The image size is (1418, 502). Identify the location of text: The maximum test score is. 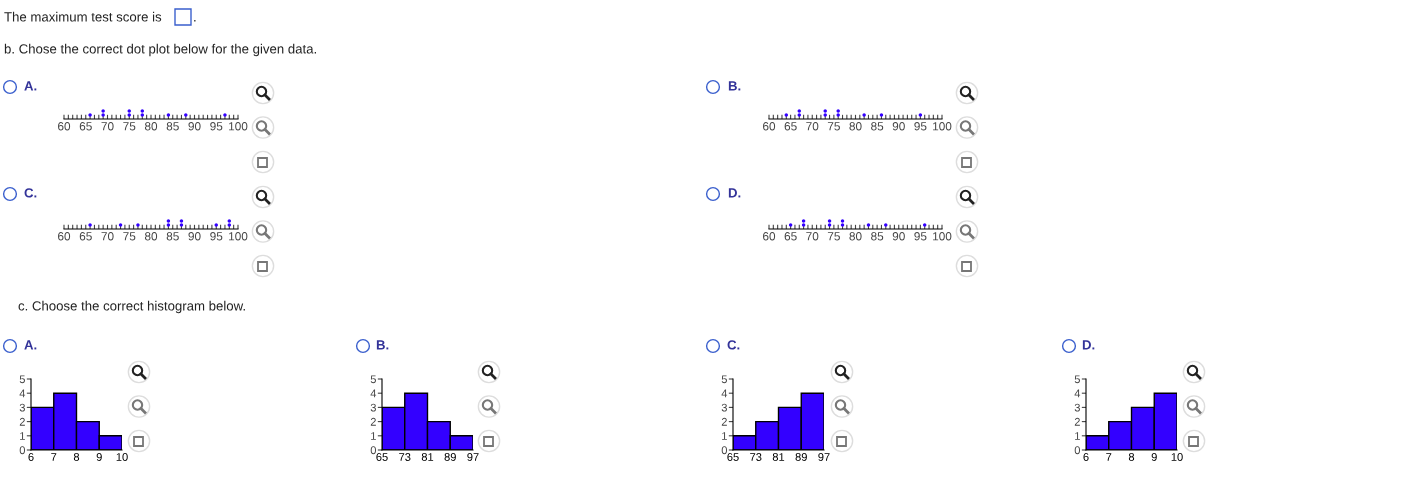
(83, 16).